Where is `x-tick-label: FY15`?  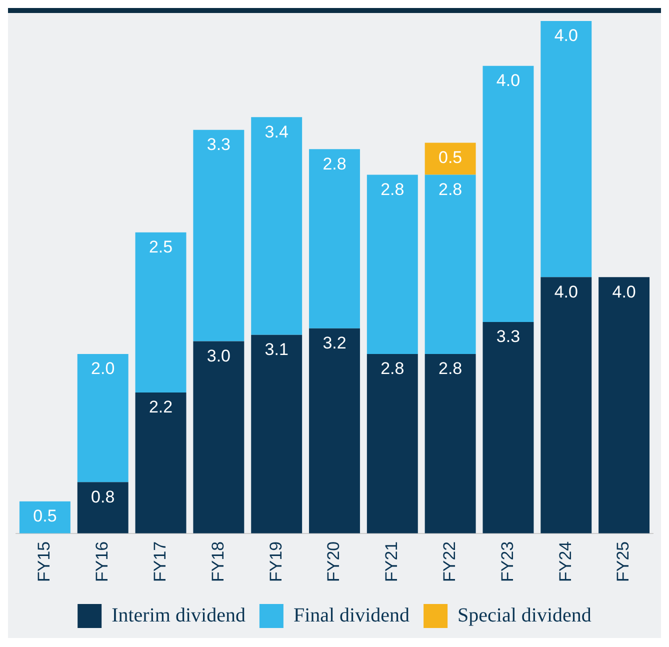 x-tick-label: FY15 is located at coordinates (44, 561).